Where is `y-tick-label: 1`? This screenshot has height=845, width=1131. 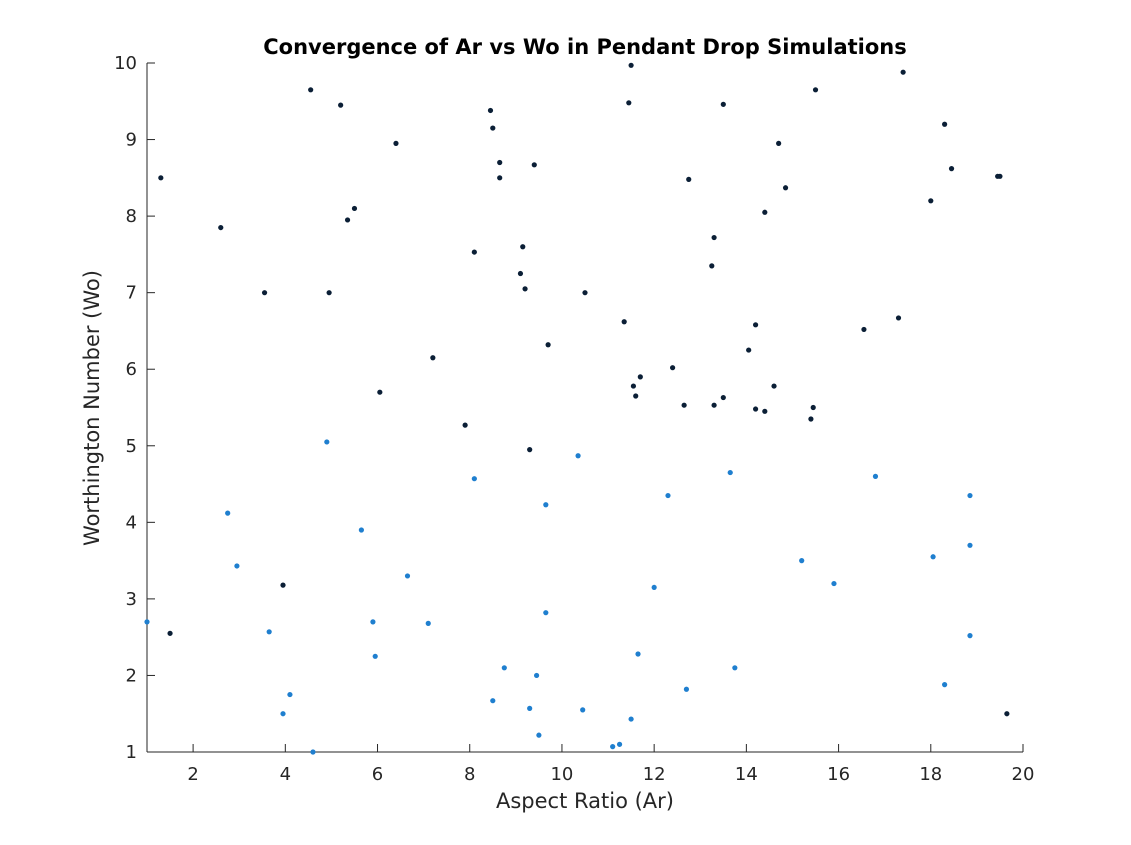 y-tick-label: 1 is located at coordinates (131, 752).